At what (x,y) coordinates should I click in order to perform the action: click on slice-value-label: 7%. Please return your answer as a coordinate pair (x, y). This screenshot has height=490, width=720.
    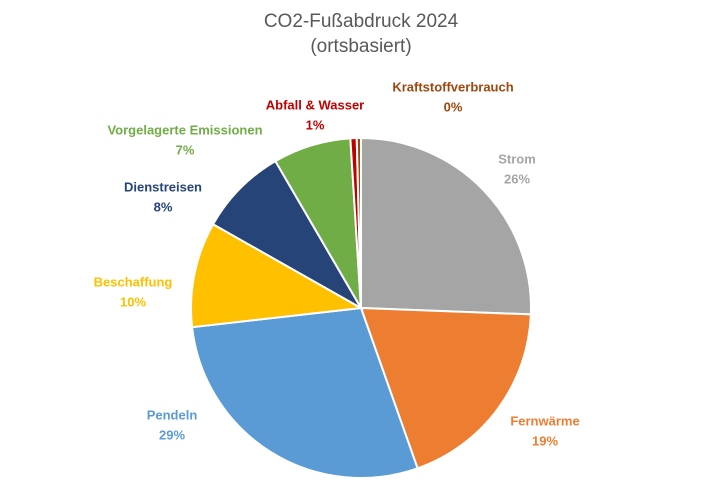
    Looking at the image, I should click on (185, 149).